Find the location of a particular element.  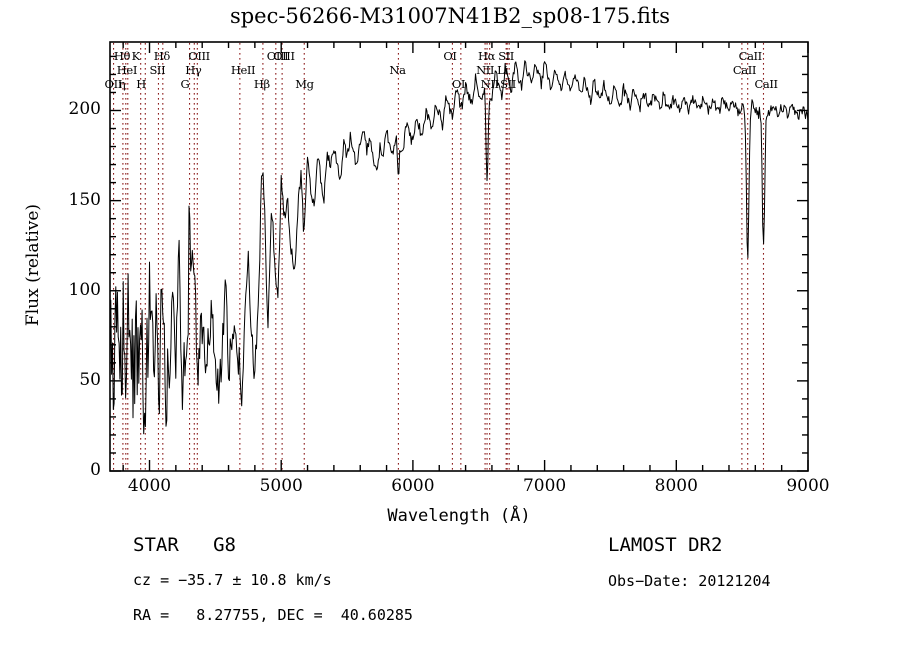

x-axis-tick-label: 7000 is located at coordinates (544, 486).